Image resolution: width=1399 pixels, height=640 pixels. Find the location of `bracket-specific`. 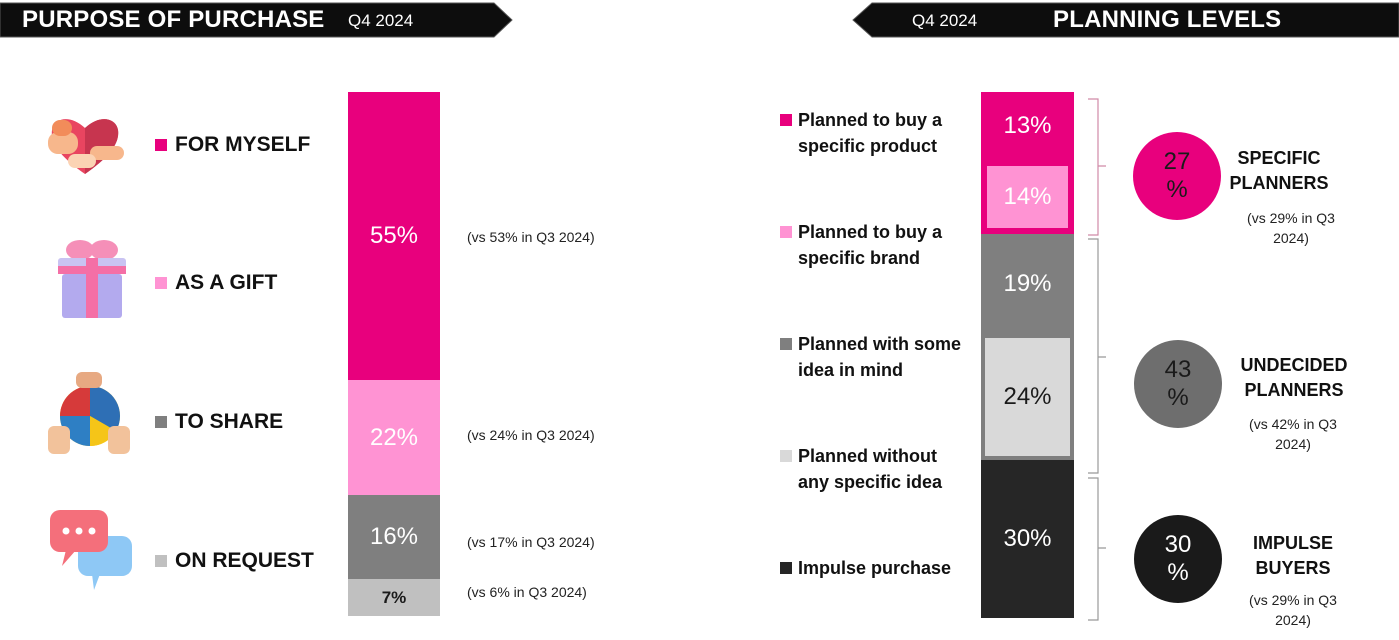

bracket-specific is located at coordinates (1097, 167).